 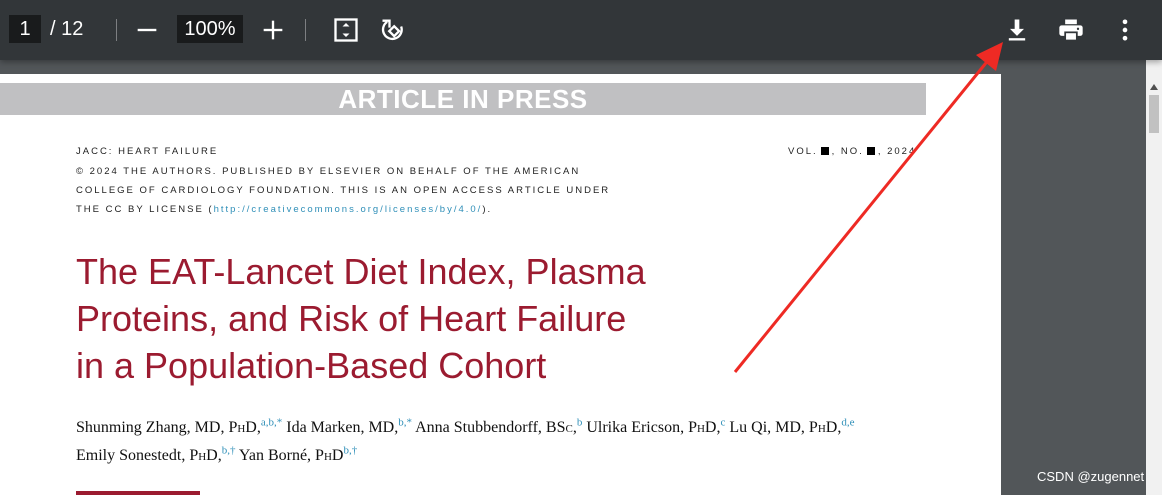 I want to click on viewer-background, so click(x=1073, y=277).